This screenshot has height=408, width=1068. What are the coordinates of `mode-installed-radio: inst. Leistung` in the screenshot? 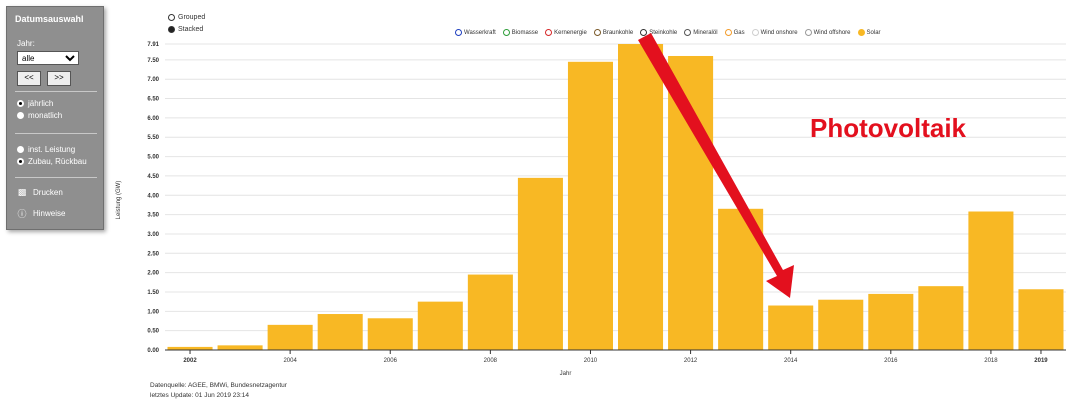 It's located at (46, 149).